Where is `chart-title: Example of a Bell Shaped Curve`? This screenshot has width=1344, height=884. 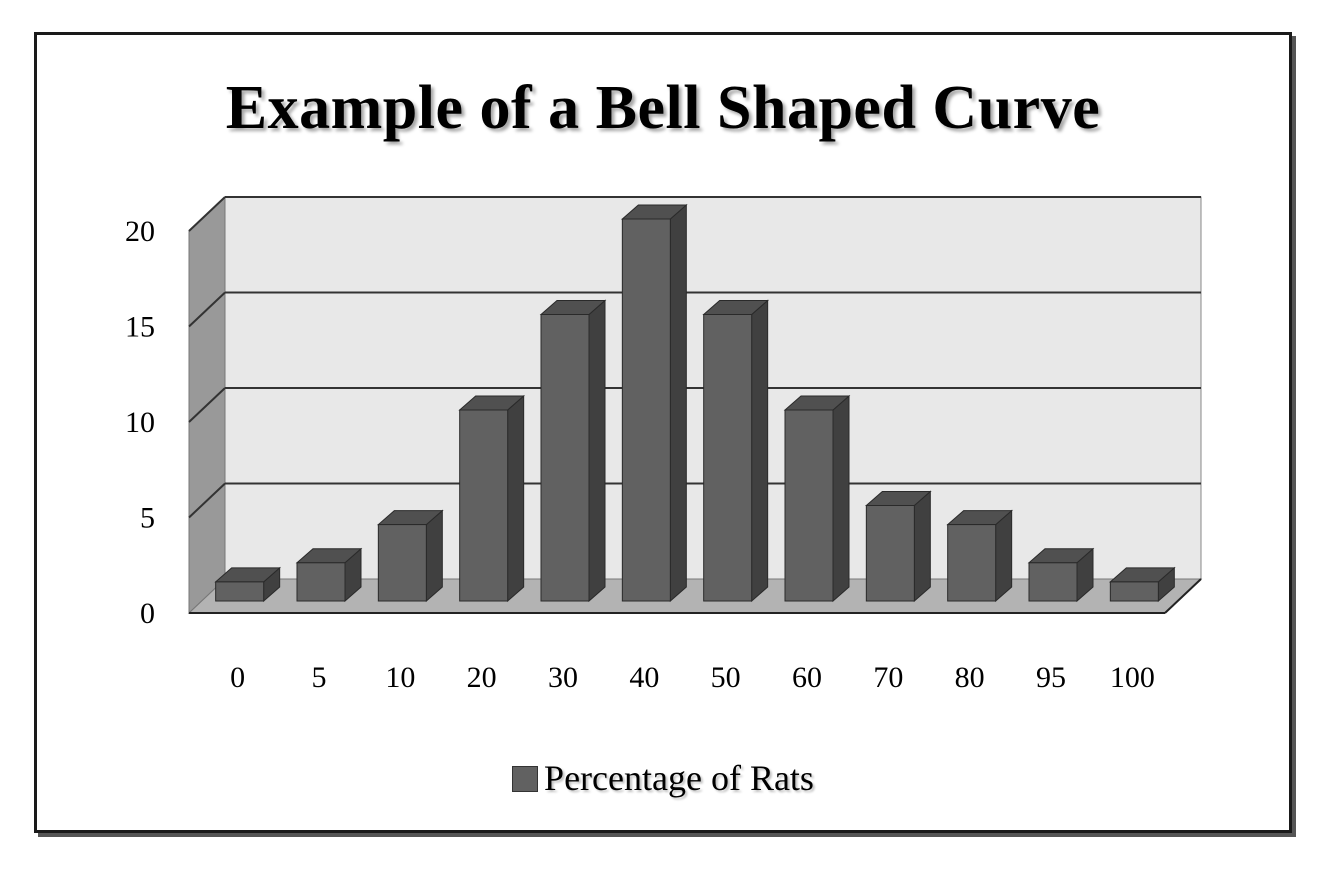
chart-title: Example of a Bell Shaped Curve is located at coordinates (663, 108).